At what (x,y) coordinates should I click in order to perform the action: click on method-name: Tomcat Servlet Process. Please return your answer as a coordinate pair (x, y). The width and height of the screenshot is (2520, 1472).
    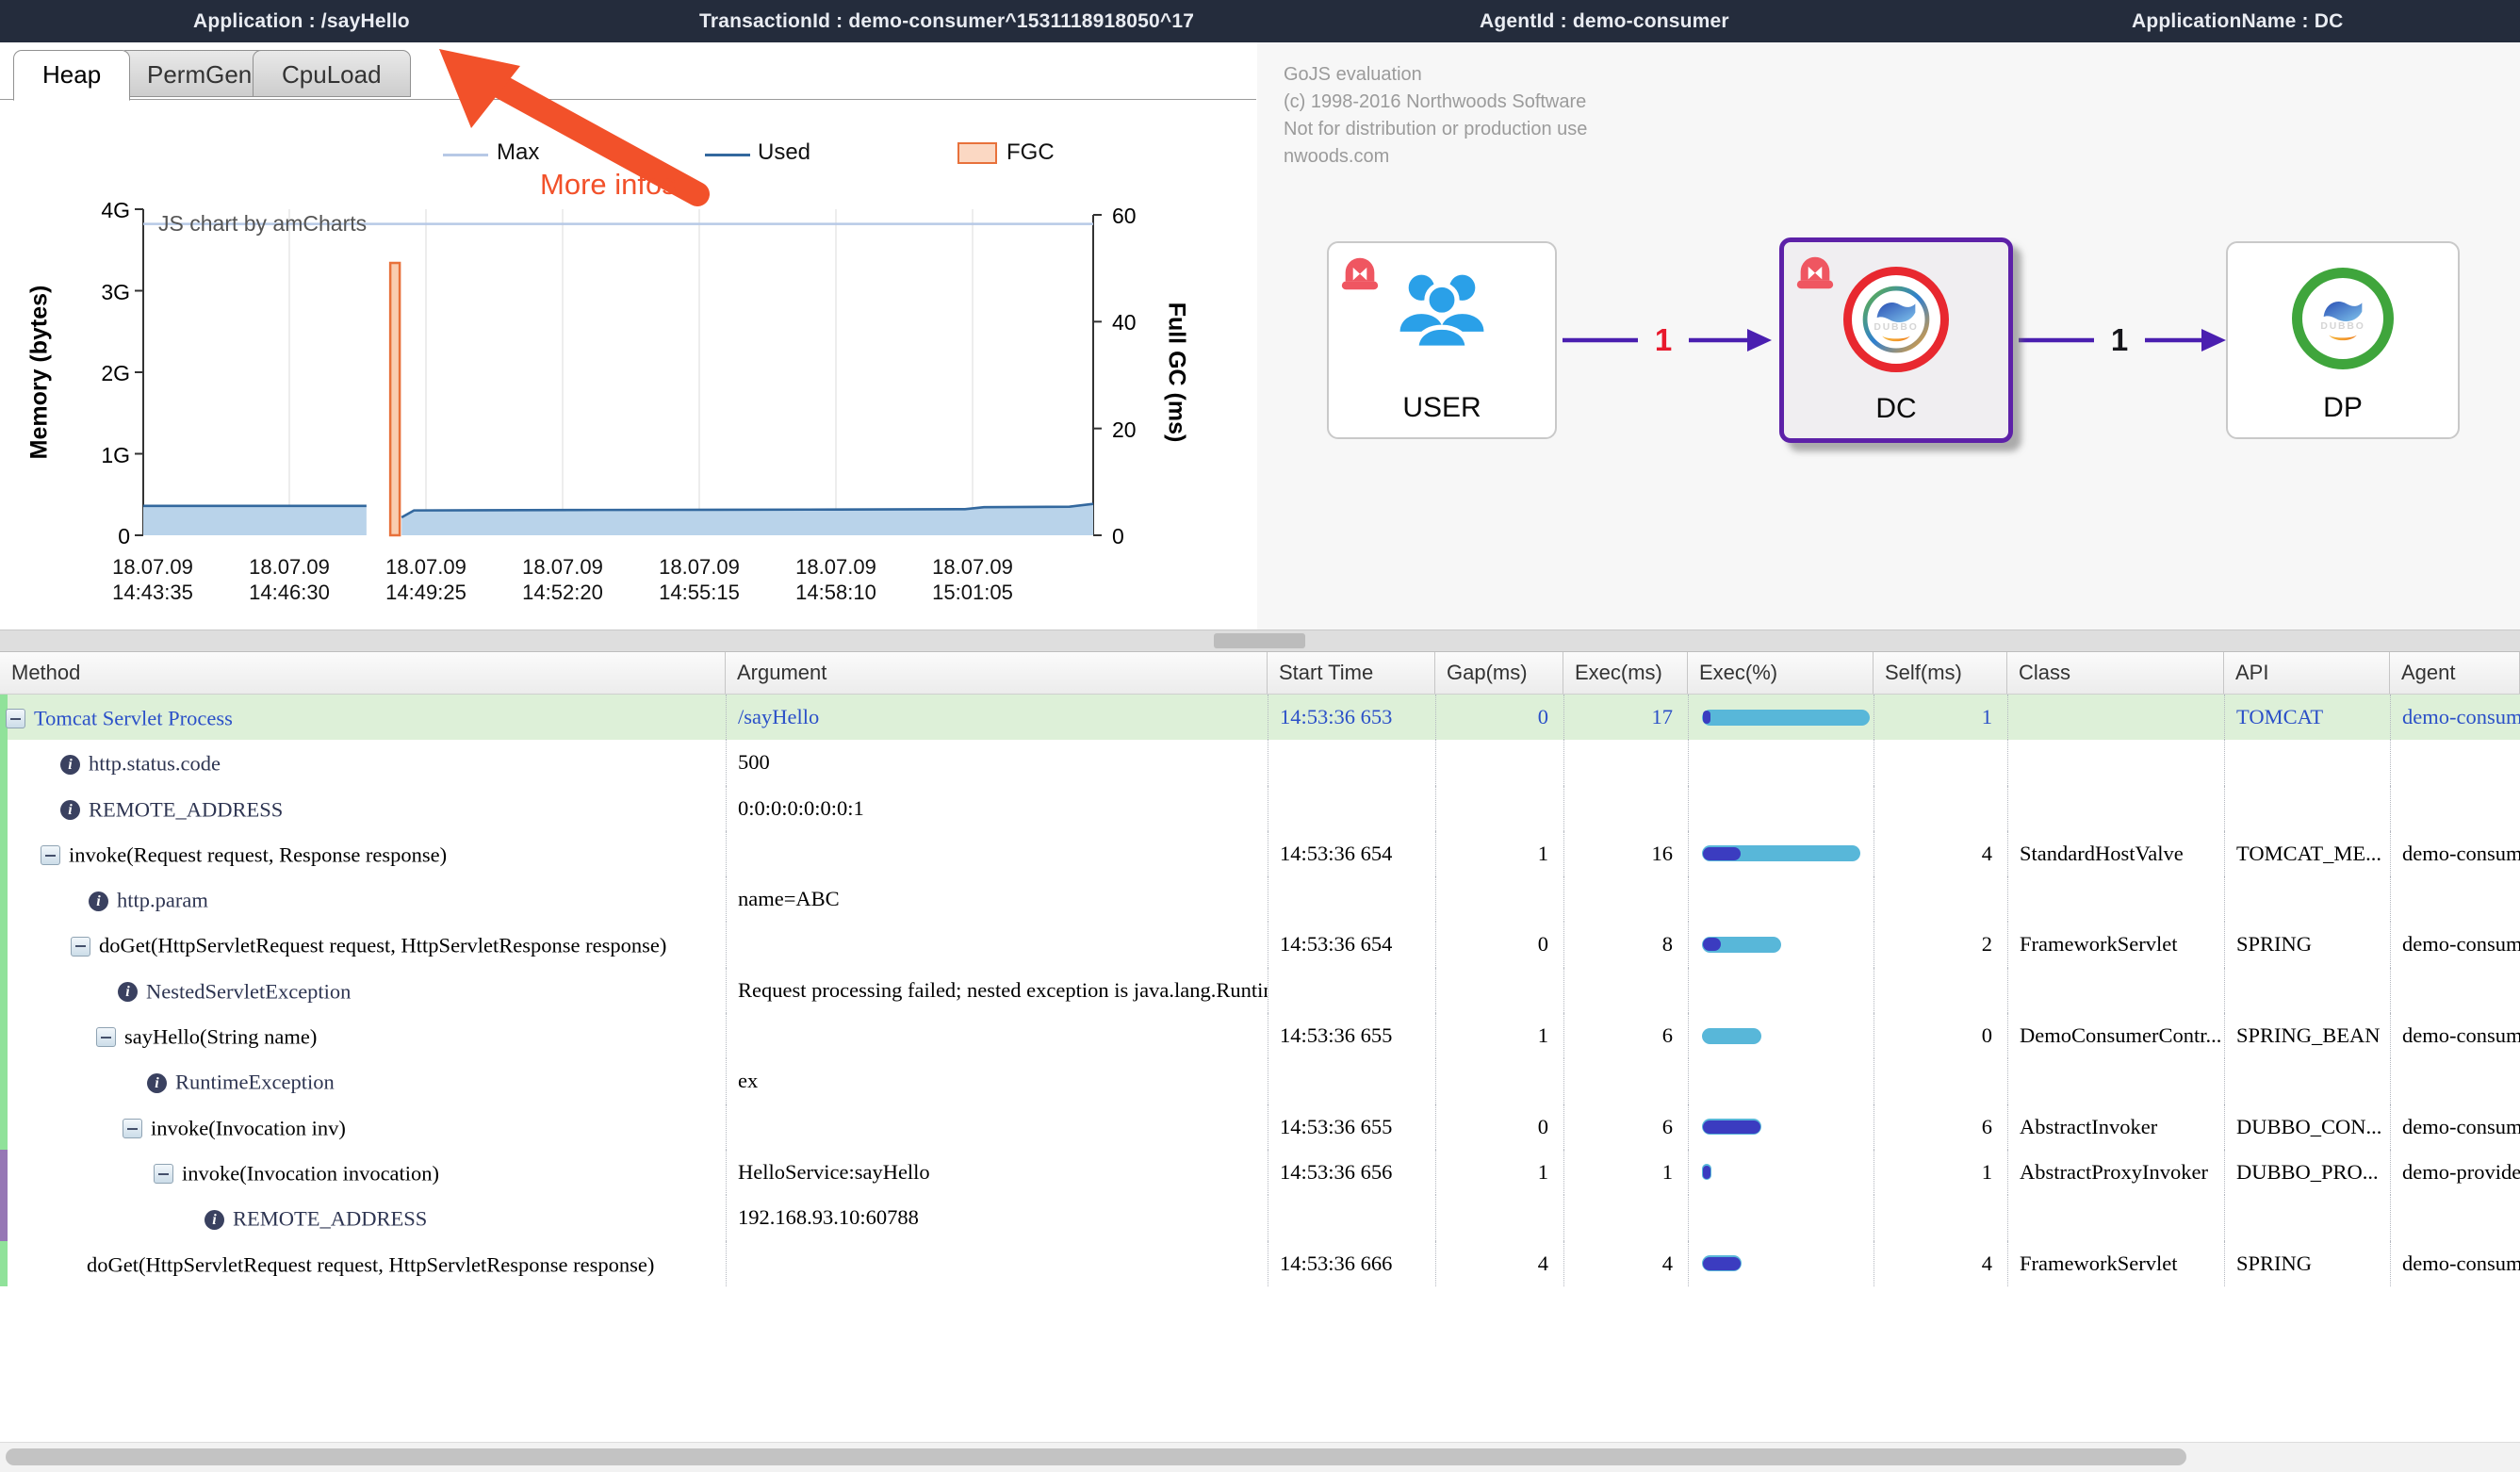
    Looking at the image, I should click on (133, 718).